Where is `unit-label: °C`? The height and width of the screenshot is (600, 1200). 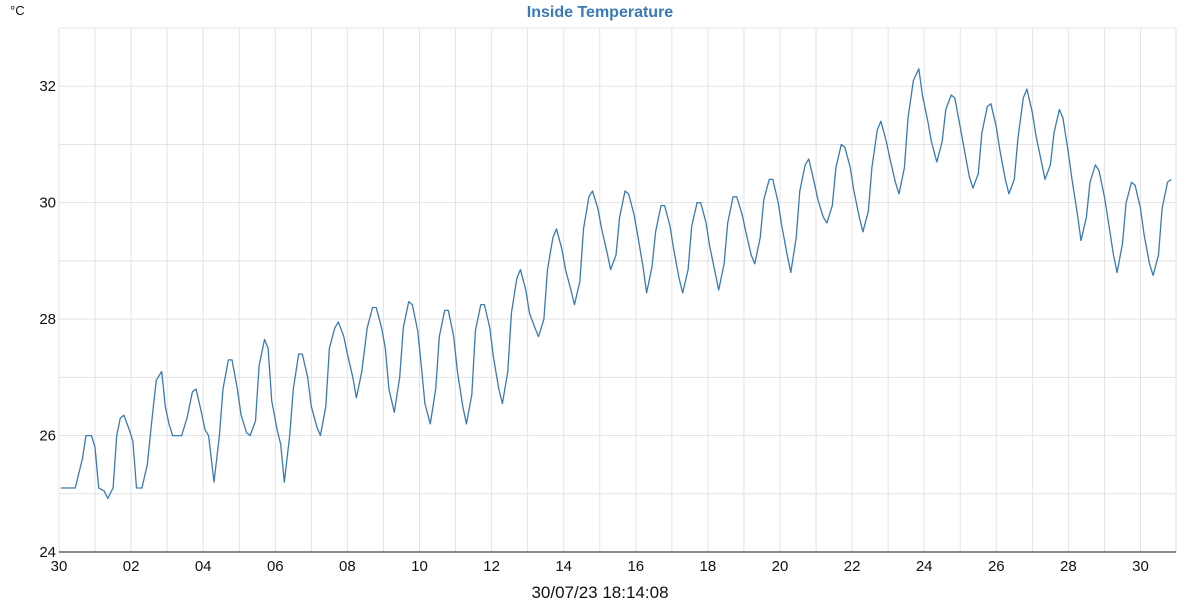
unit-label: °C is located at coordinates (17, 10).